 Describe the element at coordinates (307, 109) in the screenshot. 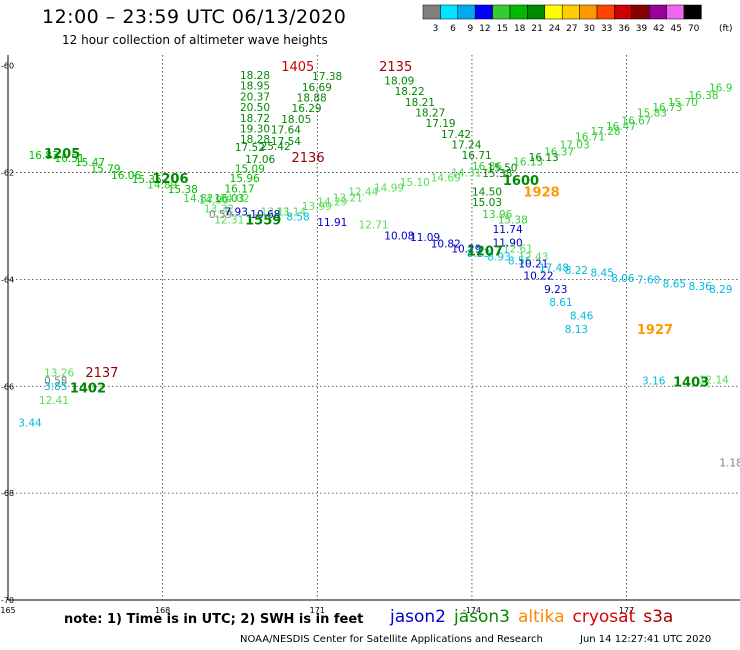

I see `wave-height-label: 16.29` at that location.